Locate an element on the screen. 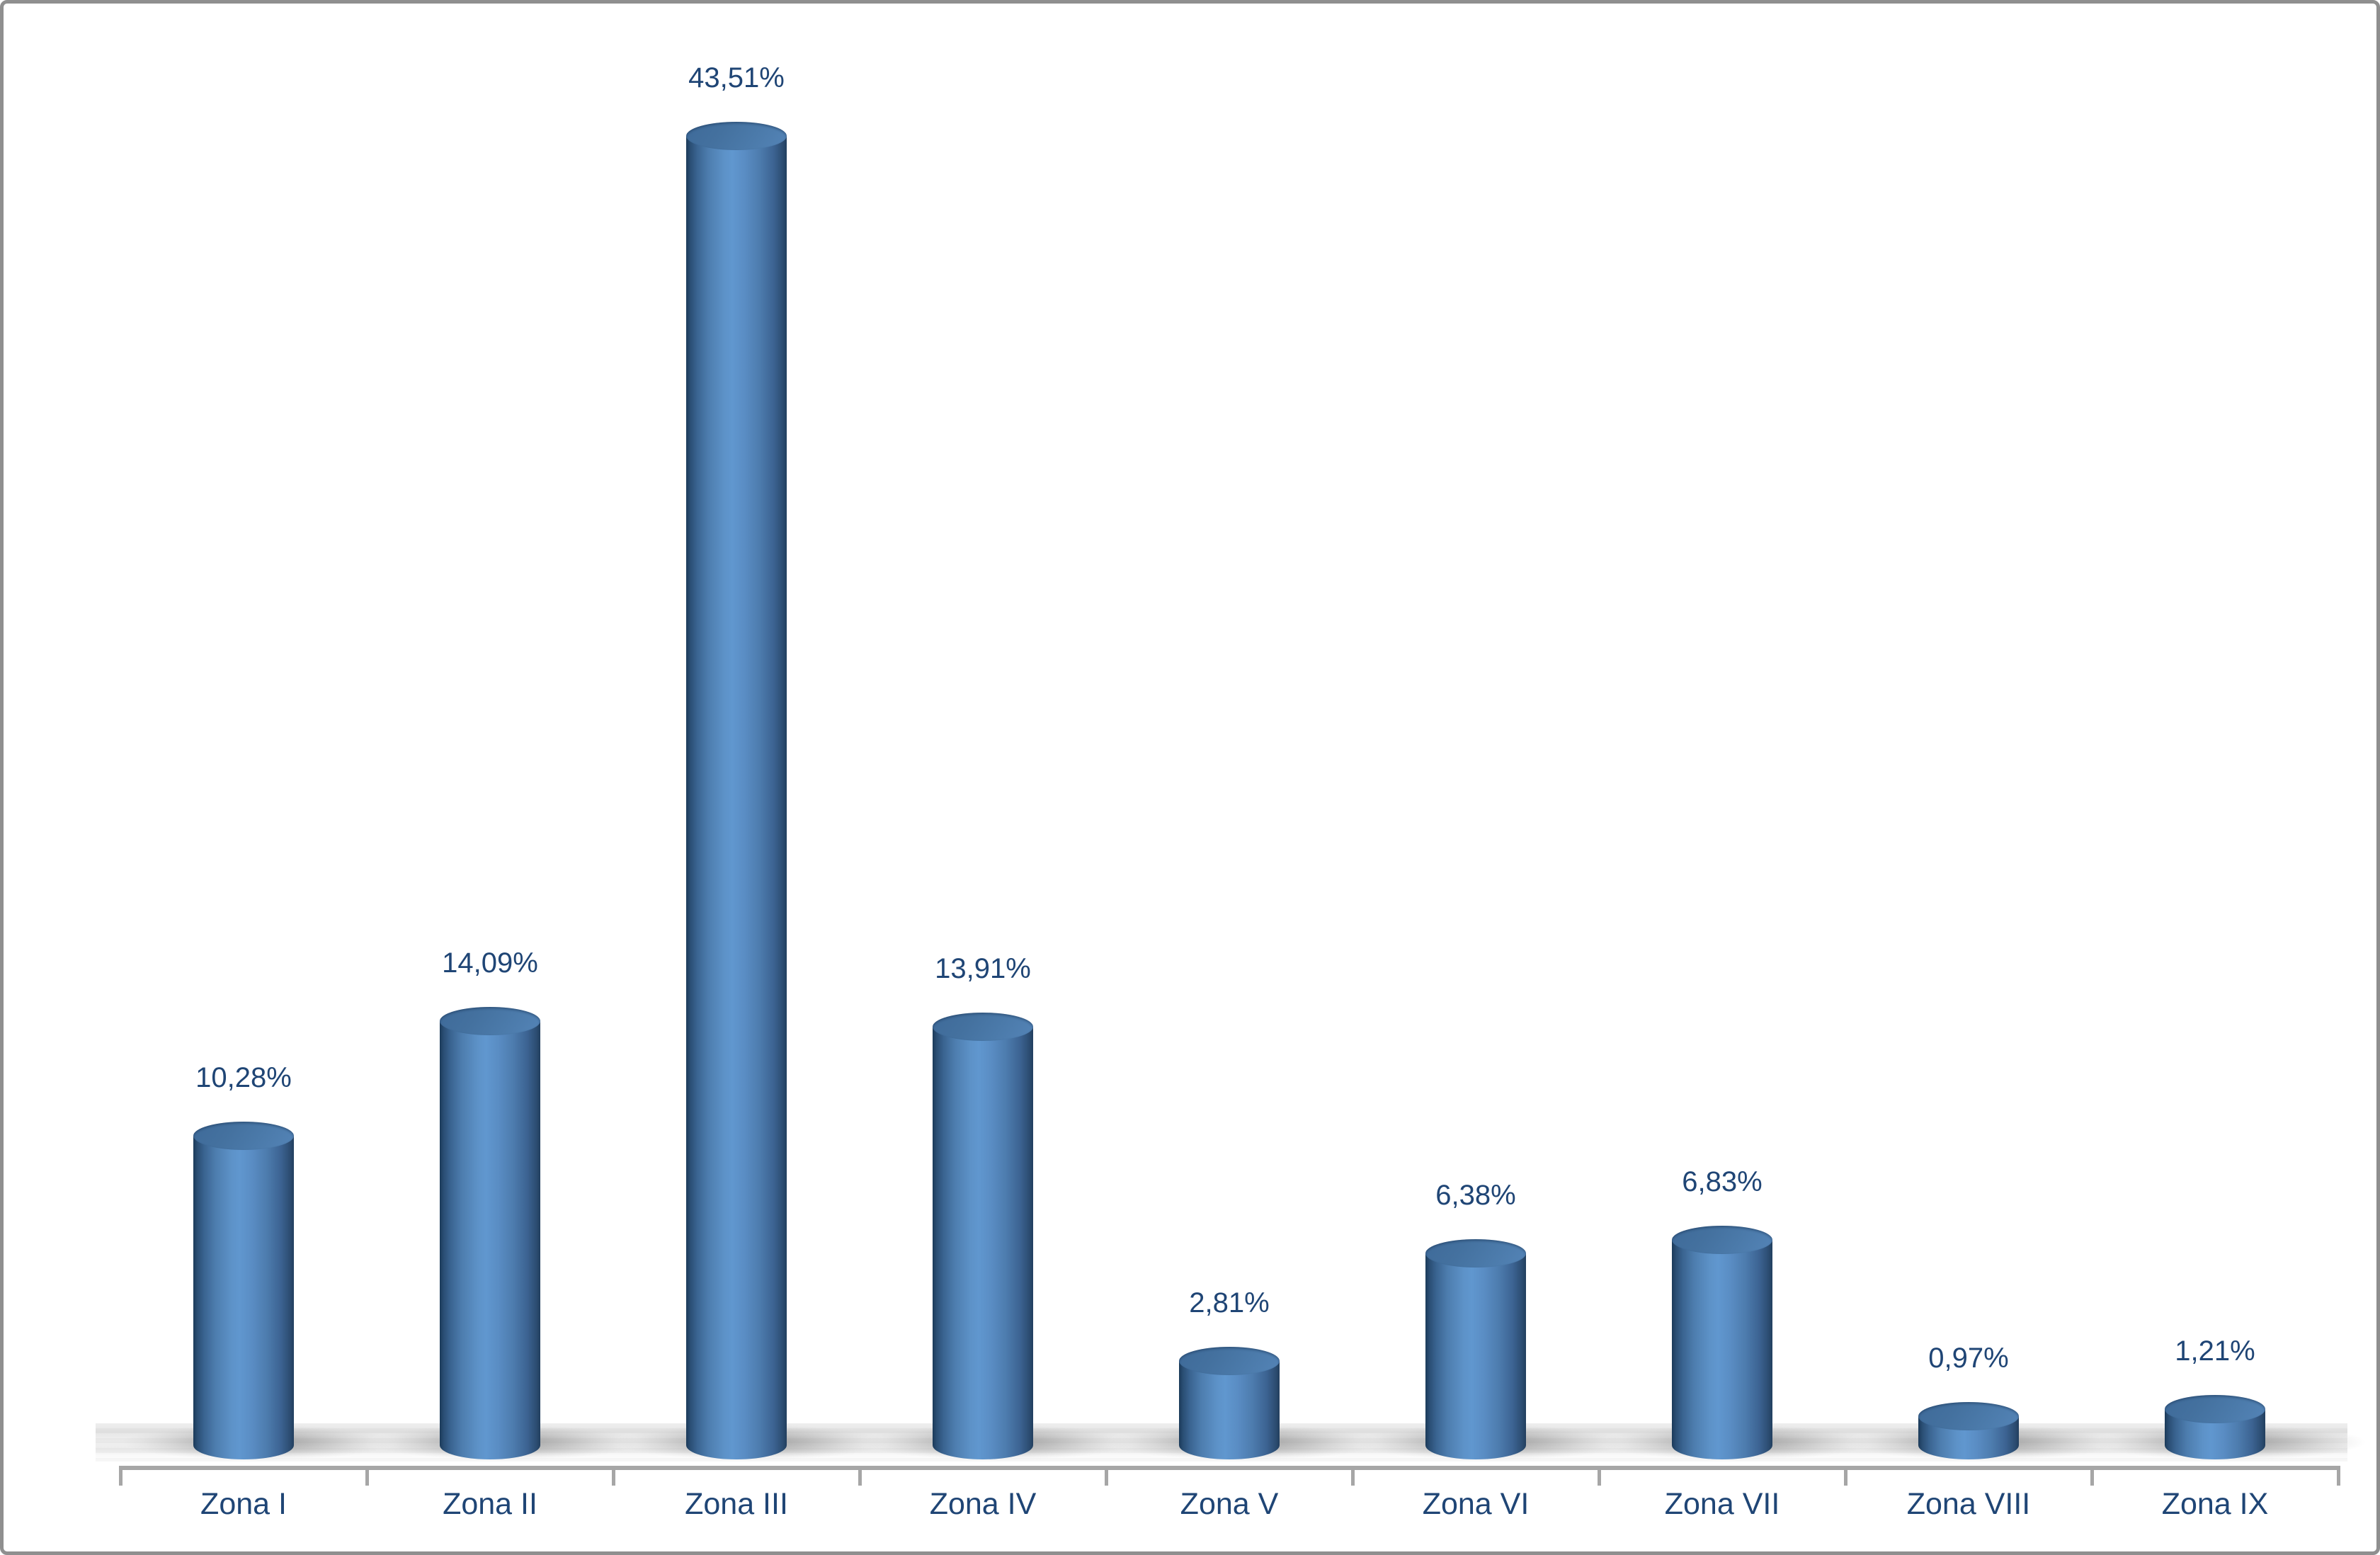 This screenshot has height=1555, width=2380. category-label: Zona VI is located at coordinates (1476, 1504).